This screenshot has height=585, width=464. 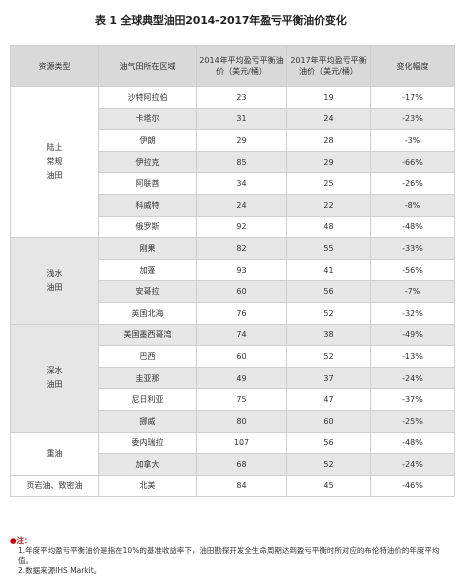 What do you see at coordinates (241, 486) in the screenshot?
I see `price-2014-cell: 84` at bounding box center [241, 486].